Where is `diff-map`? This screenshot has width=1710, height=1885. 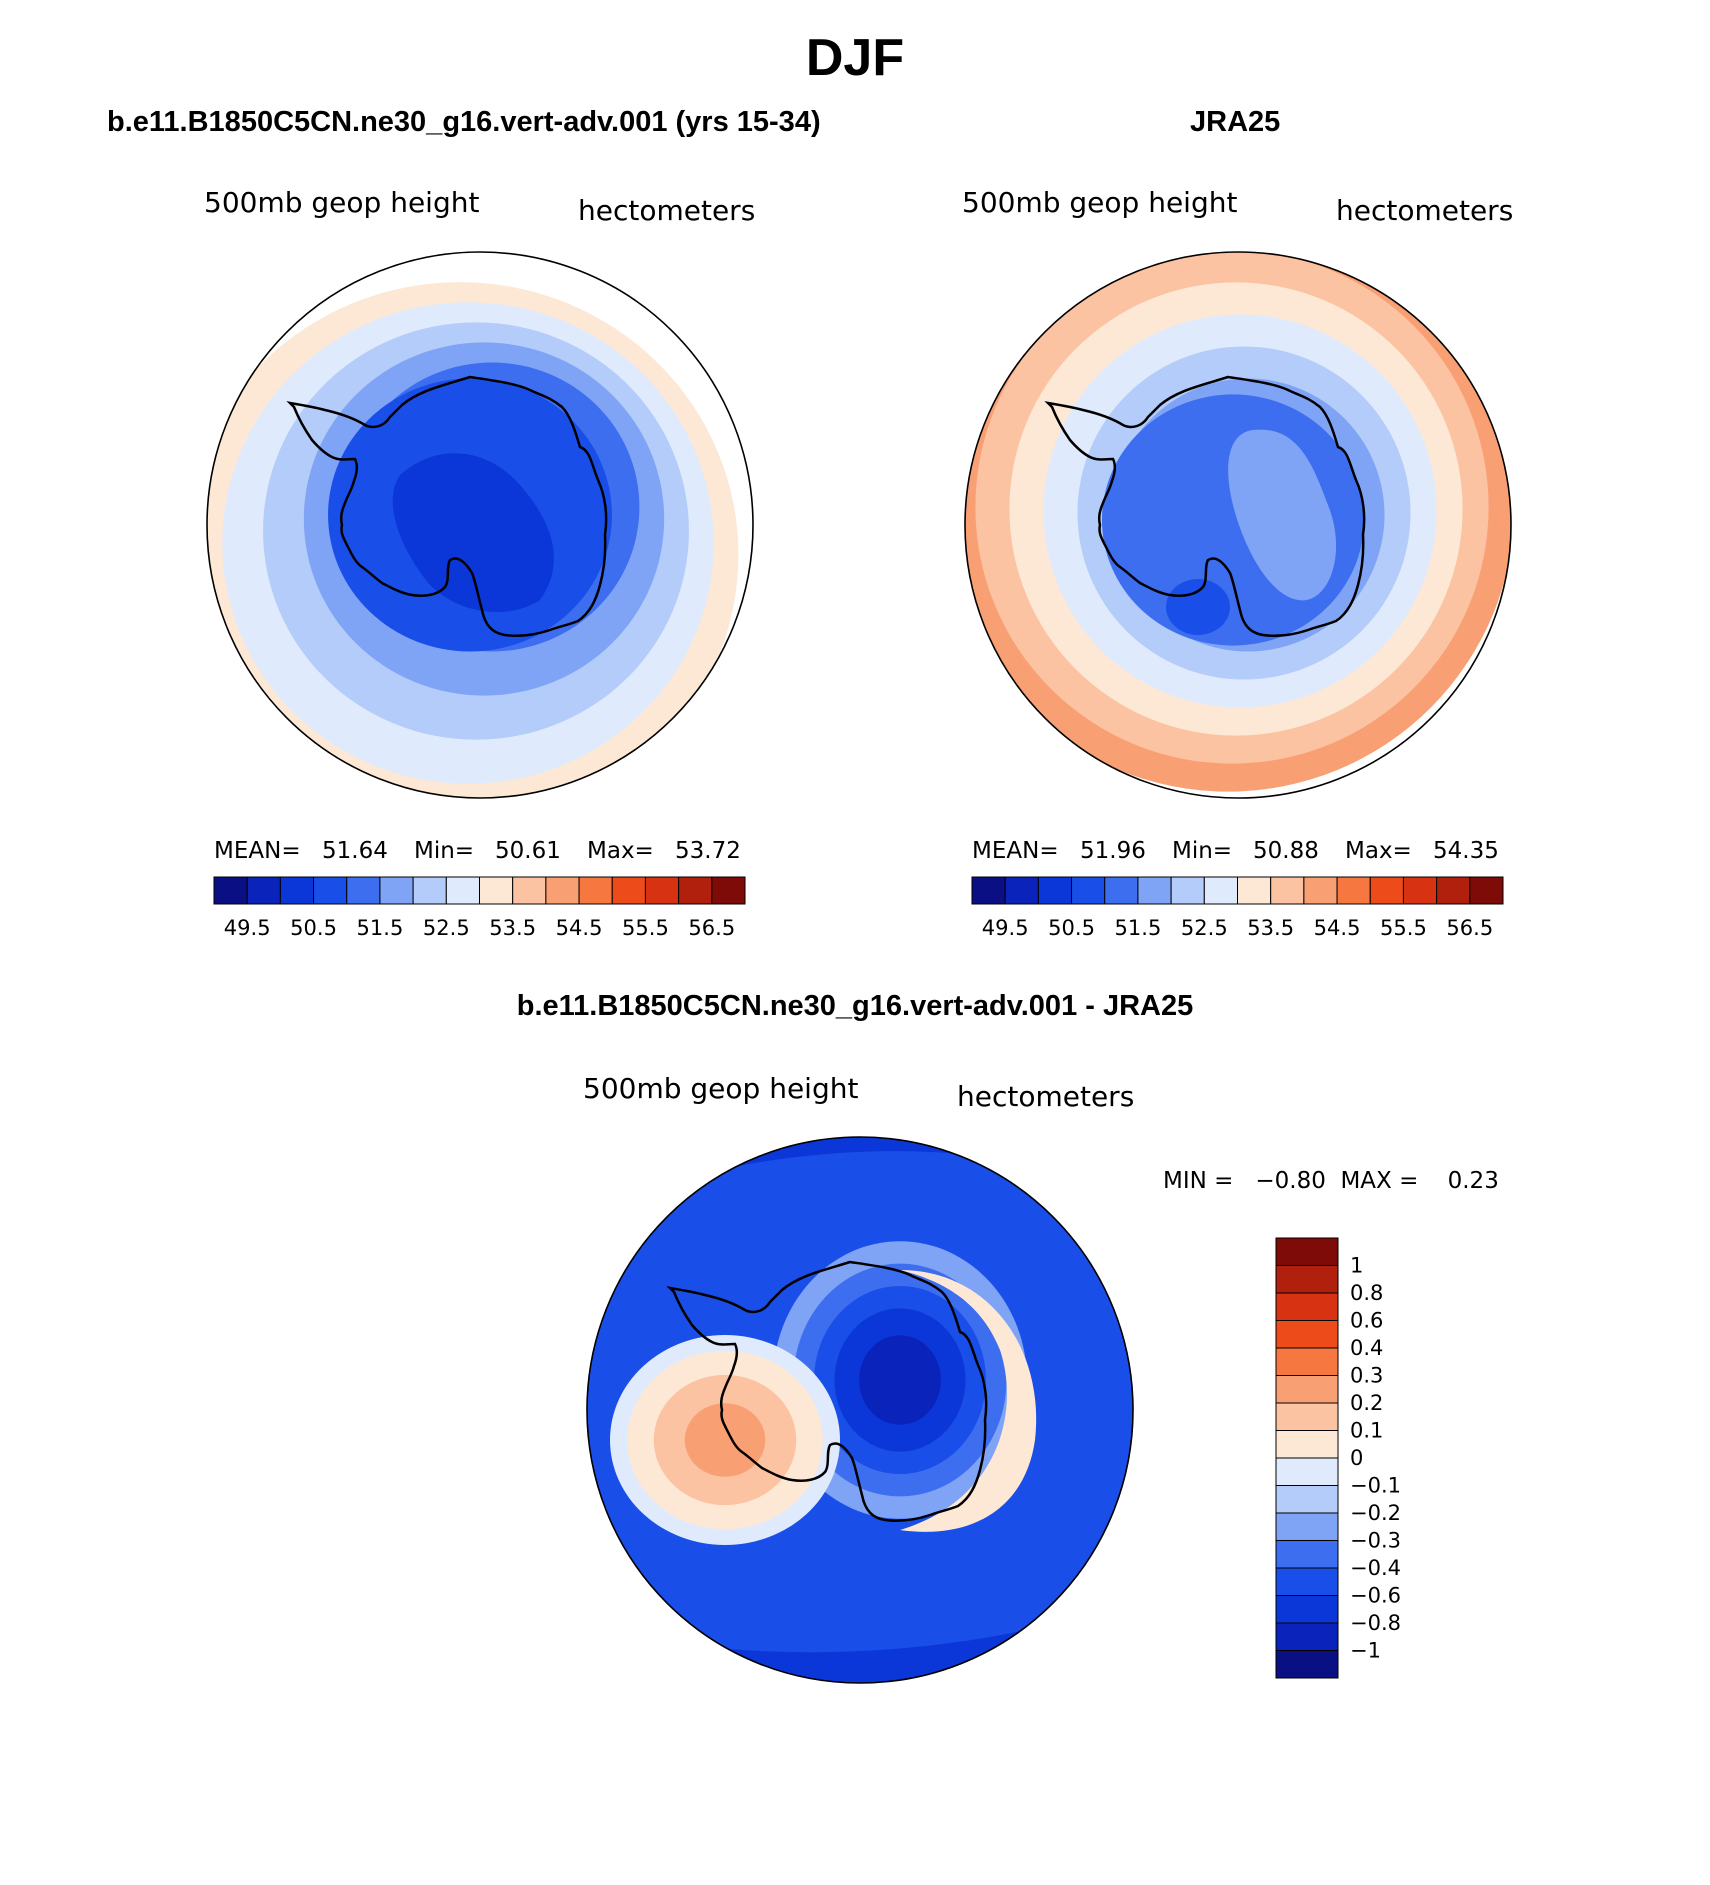 diff-map is located at coordinates (860, 1410).